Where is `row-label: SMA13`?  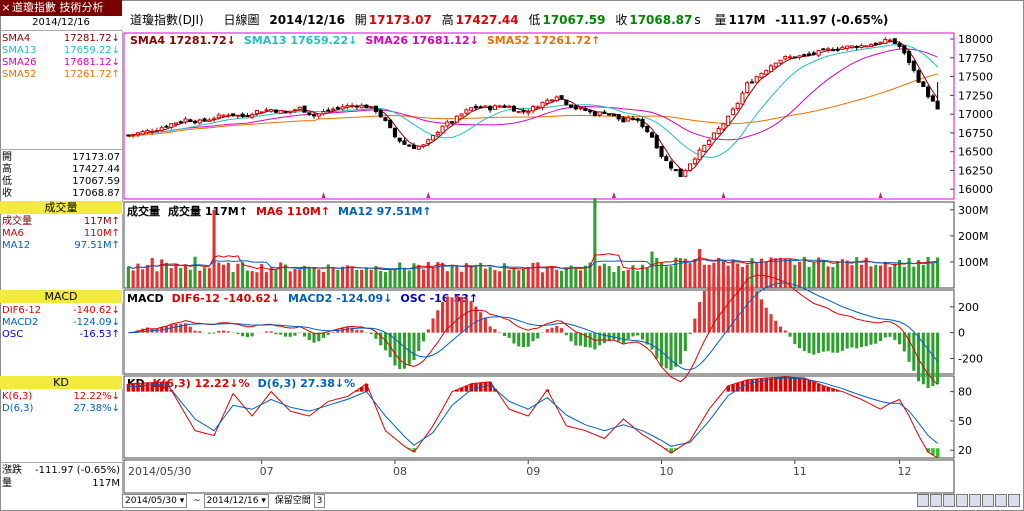
row-label: SMA13 is located at coordinates (19, 50).